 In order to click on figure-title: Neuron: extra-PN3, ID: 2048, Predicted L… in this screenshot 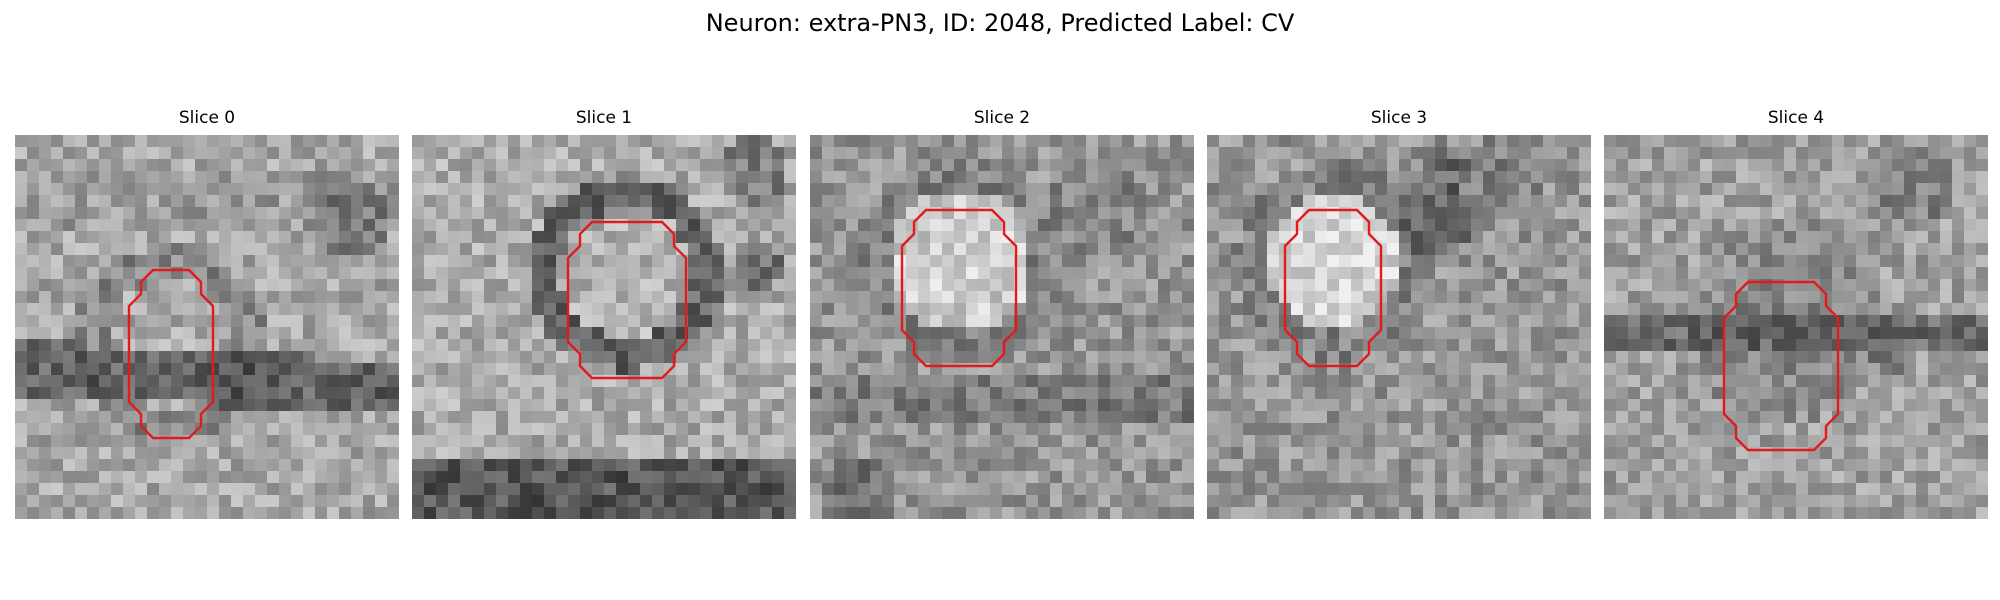, I will do `click(1000, 23)`.